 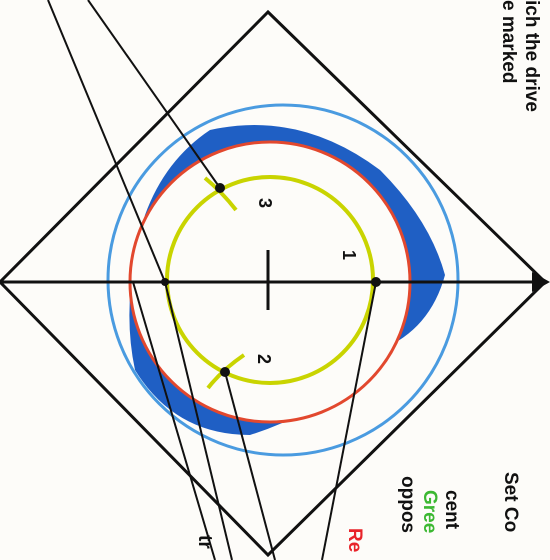 What do you see at coordinates (165, 282) in the screenshot?
I see `marker-dot-left` at bounding box center [165, 282].